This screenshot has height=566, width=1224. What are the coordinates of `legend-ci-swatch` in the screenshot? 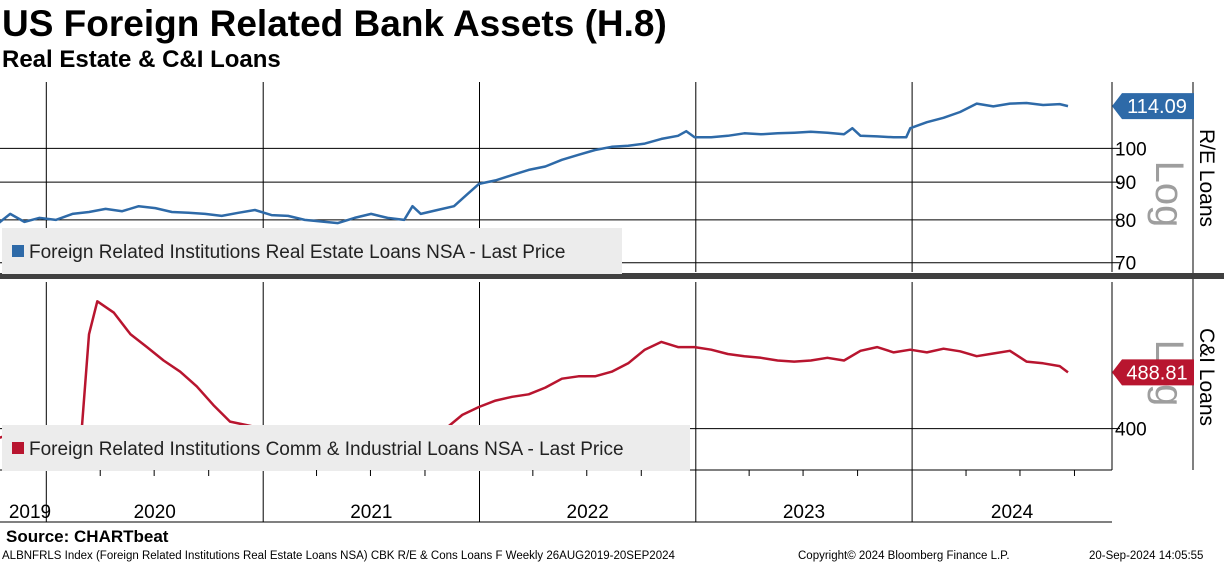 It's located at (18, 448).